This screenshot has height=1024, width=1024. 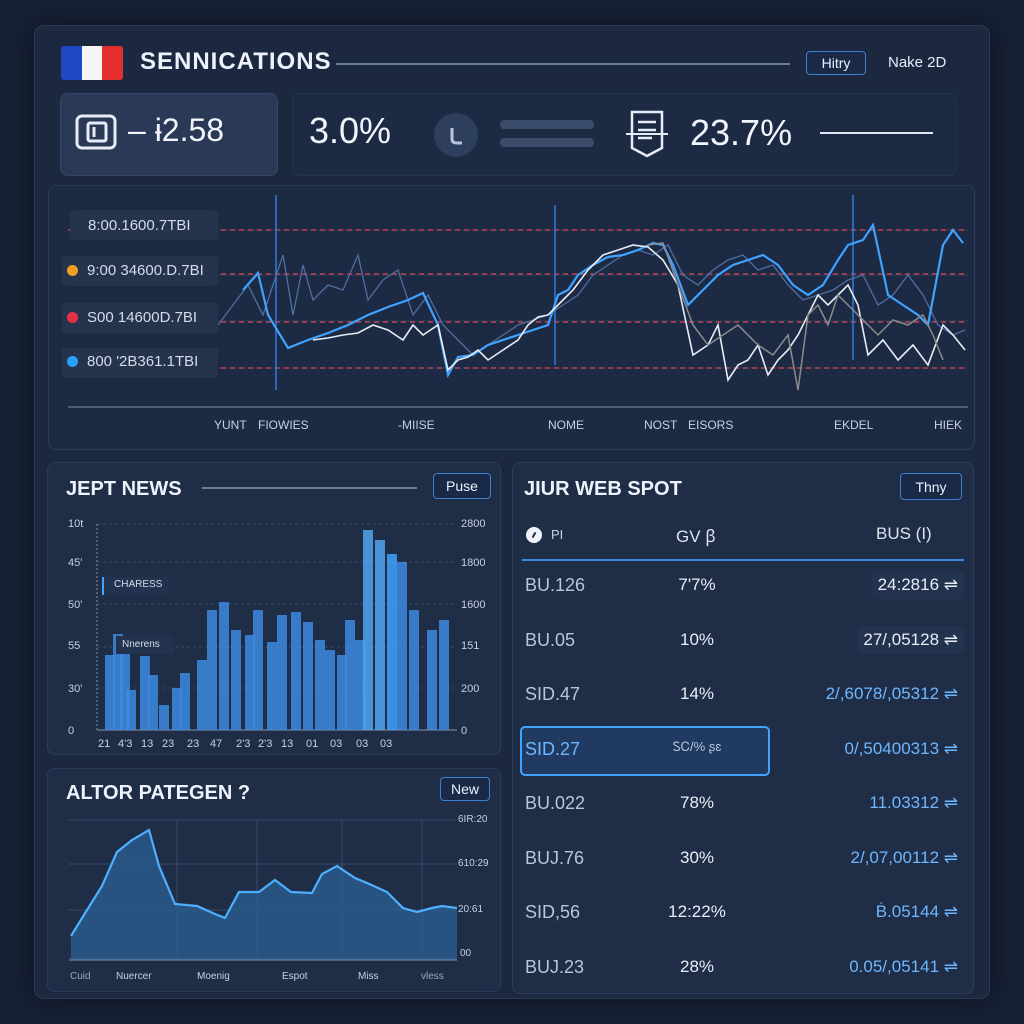 What do you see at coordinates (743, 696) in the screenshot?
I see `table-row: SID.47 14% 2/,6078/,05312 ⇌` at bounding box center [743, 696].